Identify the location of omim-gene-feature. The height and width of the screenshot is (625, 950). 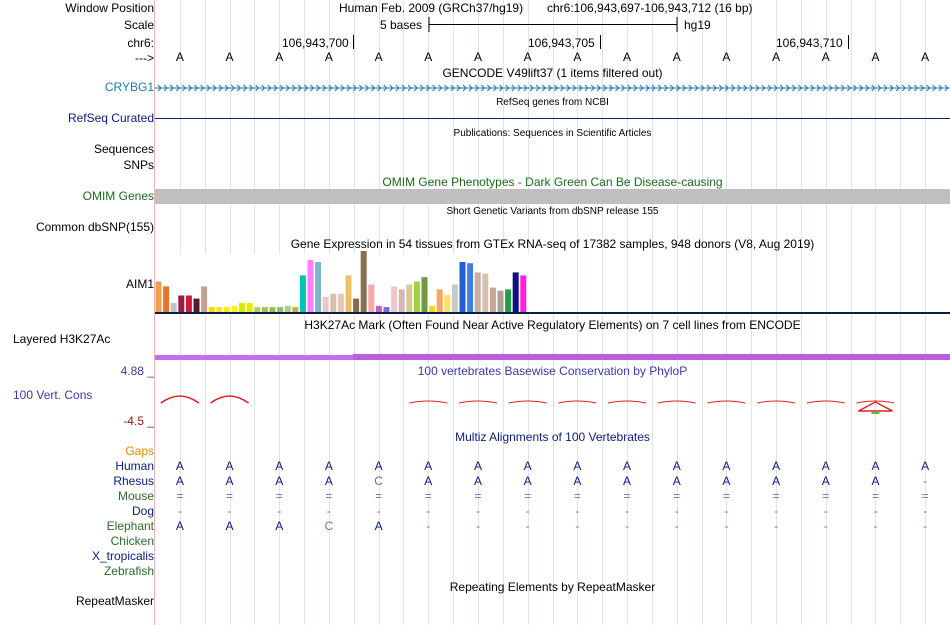
(552, 196).